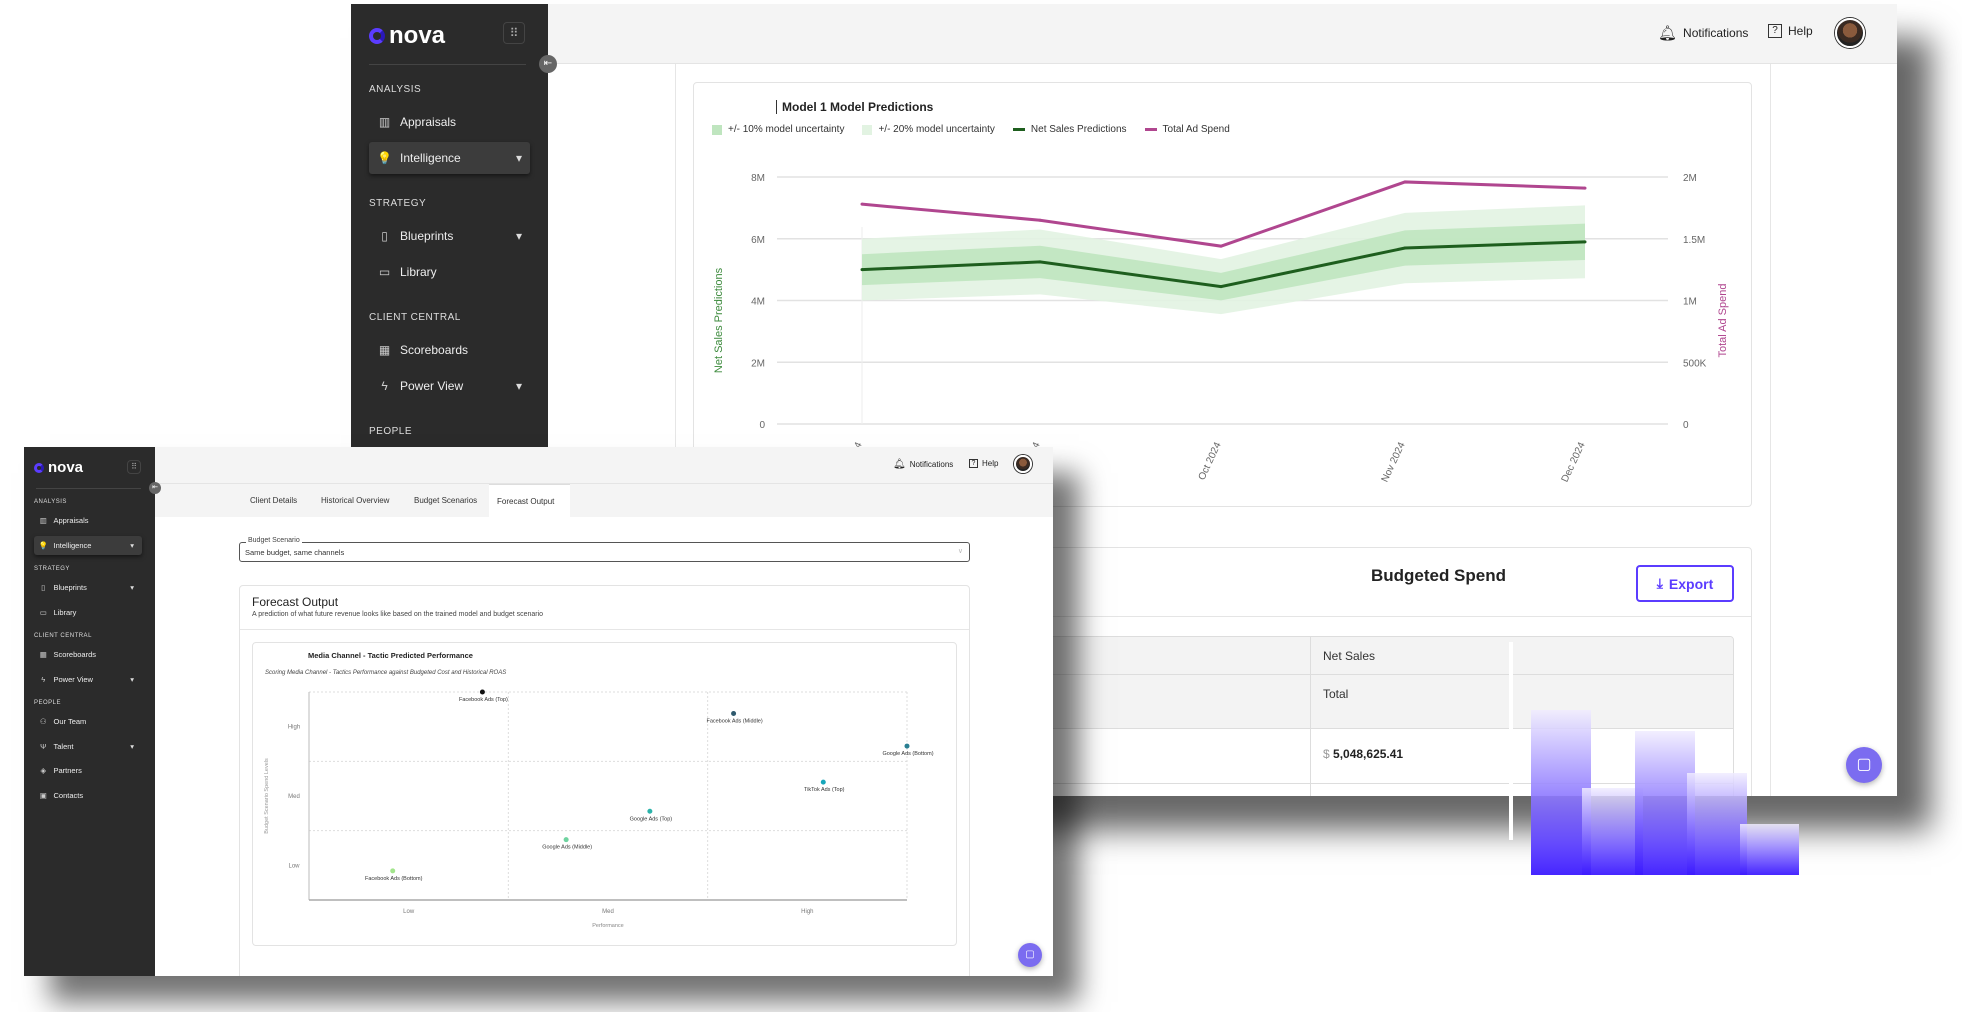 This screenshot has width=1962, height=1012. I want to click on card-divider, so click(1222, 616).